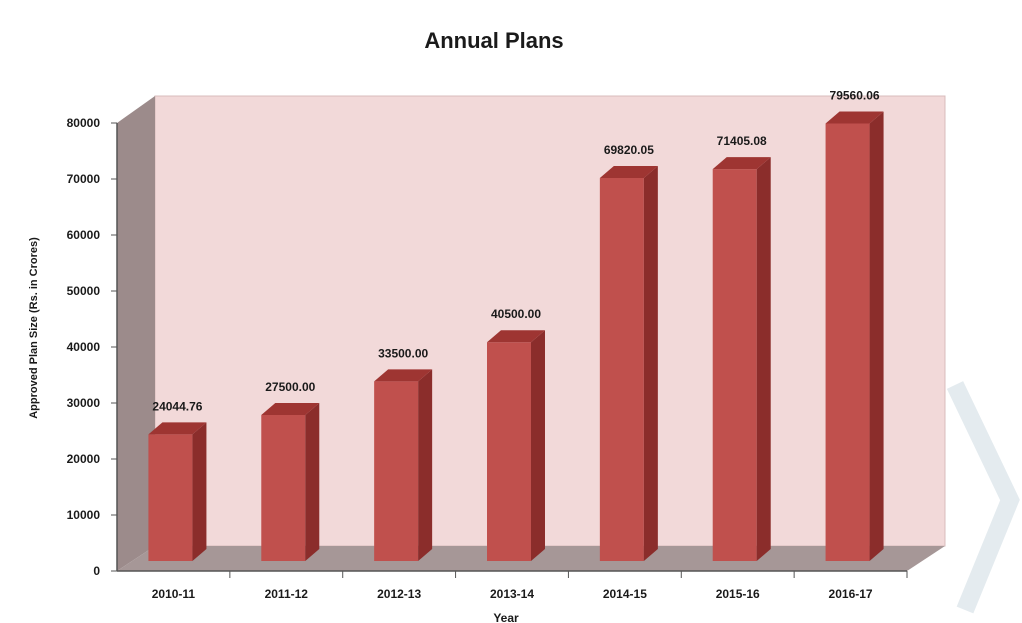 Image resolution: width=1022 pixels, height=623 pixels. I want to click on data-label: 79560.06, so click(855, 95).